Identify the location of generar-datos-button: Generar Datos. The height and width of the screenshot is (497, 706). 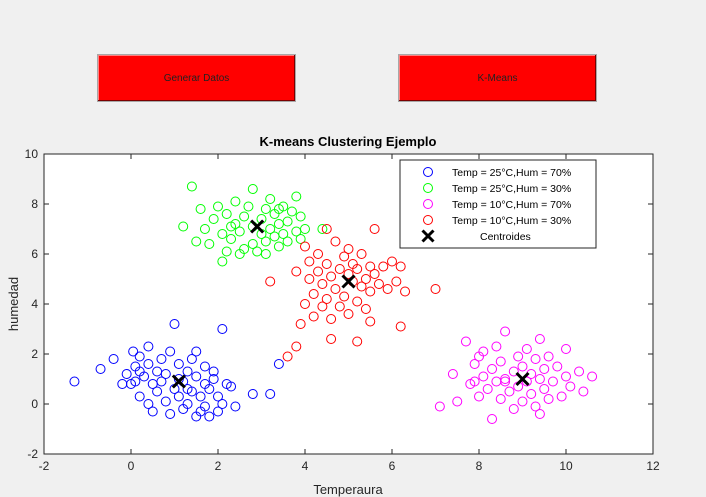
(196, 78).